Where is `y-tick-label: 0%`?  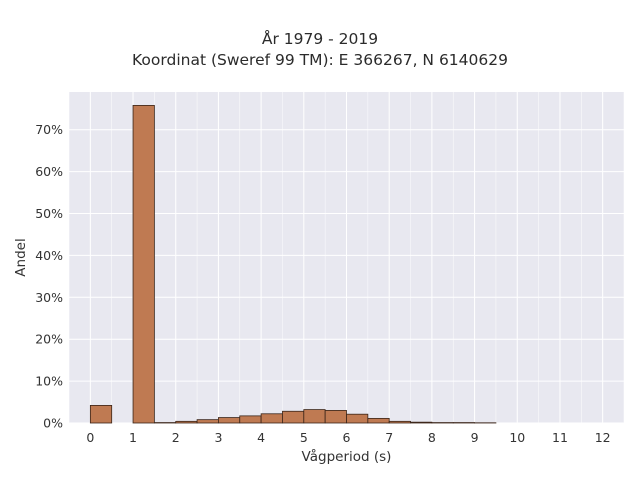 y-tick-label: 0% is located at coordinates (53, 423).